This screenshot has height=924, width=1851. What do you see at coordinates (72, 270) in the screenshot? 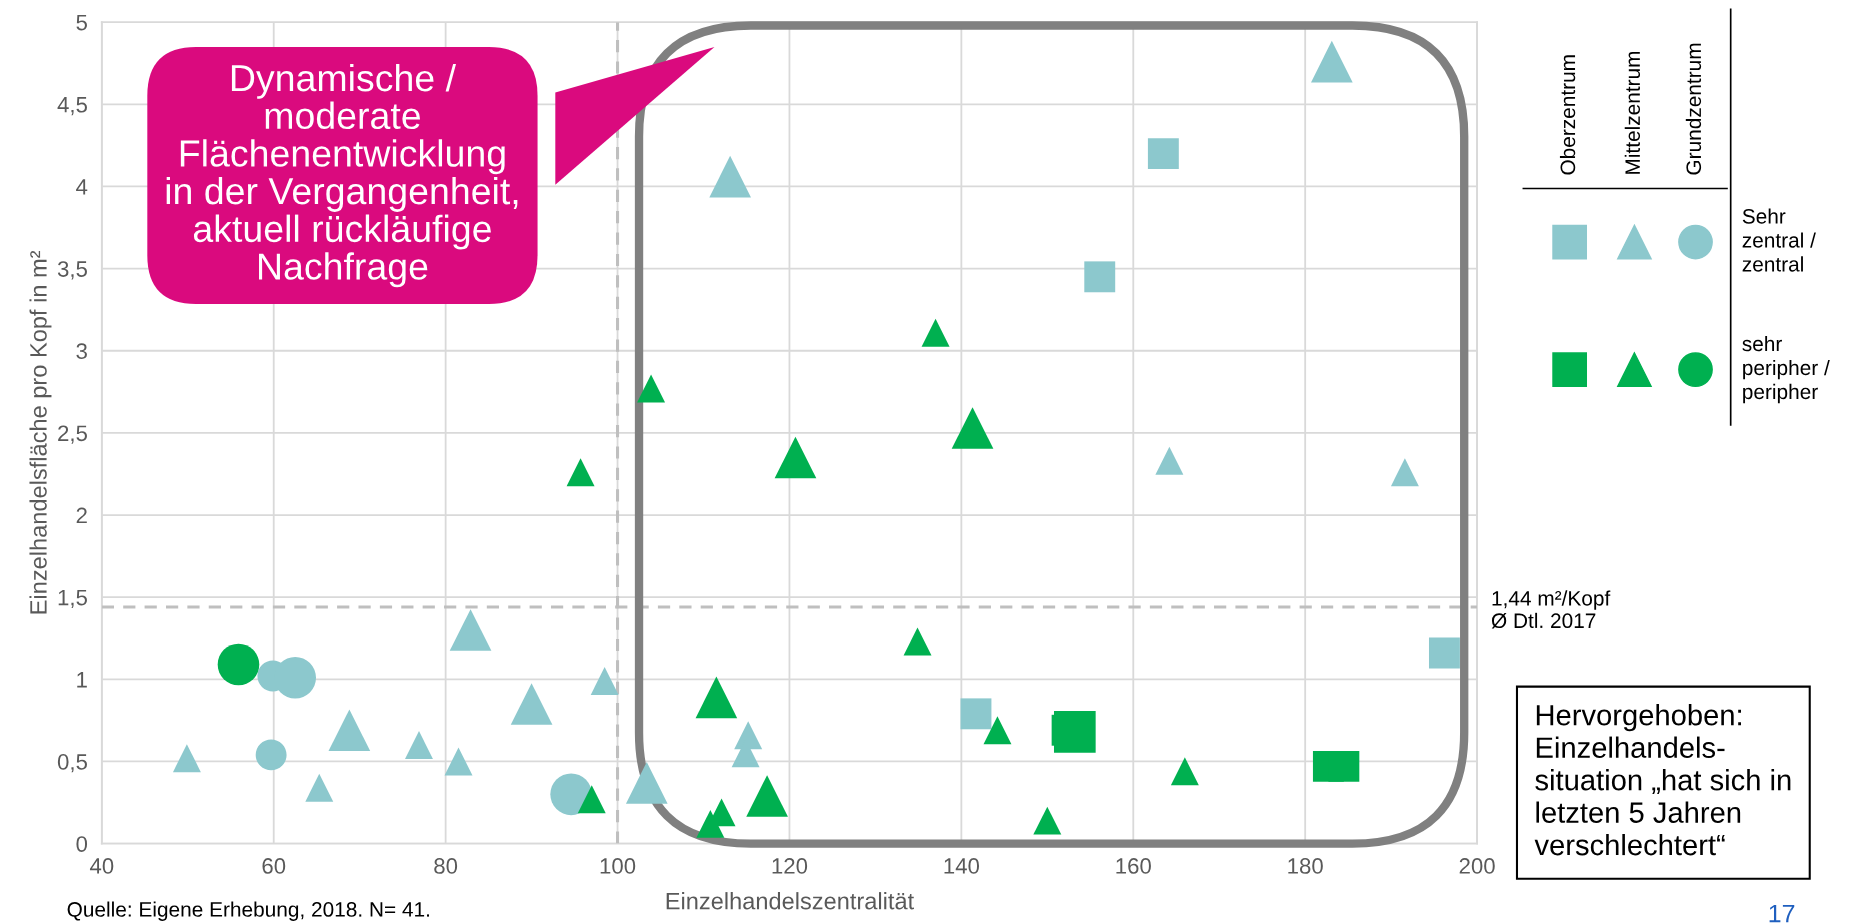
I see `y-tick-label: 3,5` at bounding box center [72, 270].